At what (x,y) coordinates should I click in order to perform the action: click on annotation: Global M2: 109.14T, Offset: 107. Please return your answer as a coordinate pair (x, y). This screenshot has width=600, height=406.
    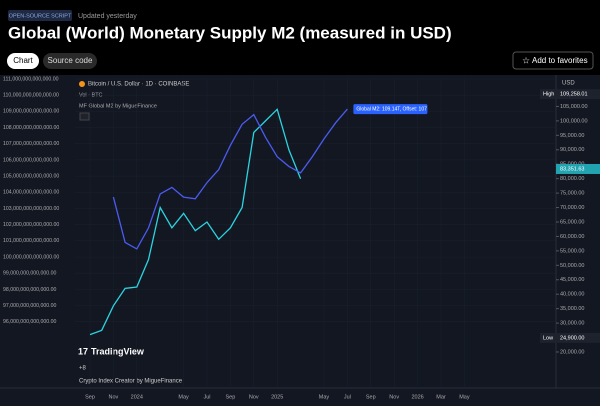
    Looking at the image, I should click on (391, 109).